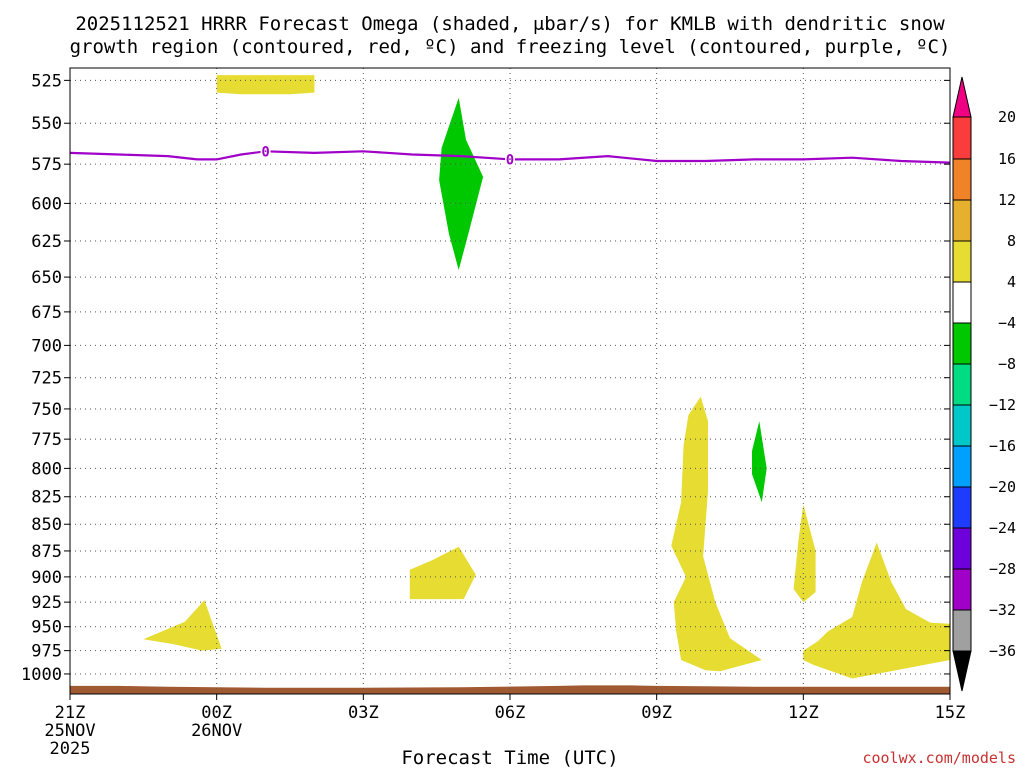 This screenshot has width=1024, height=768. I want to click on colorbar-label: 4, so click(1011, 282).